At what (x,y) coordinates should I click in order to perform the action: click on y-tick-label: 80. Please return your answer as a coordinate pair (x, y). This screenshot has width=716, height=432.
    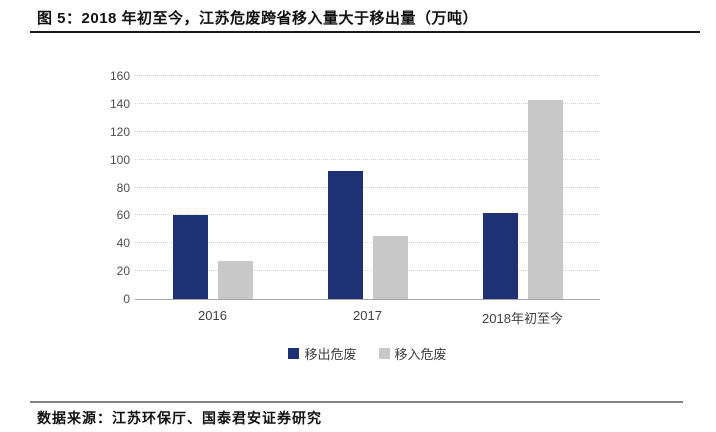
    Looking at the image, I should click on (123, 187).